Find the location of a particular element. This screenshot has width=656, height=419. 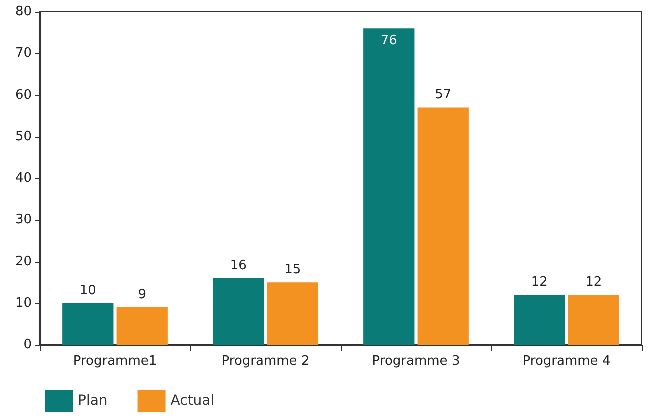

y-tick-label: 30 is located at coordinates (23, 220).